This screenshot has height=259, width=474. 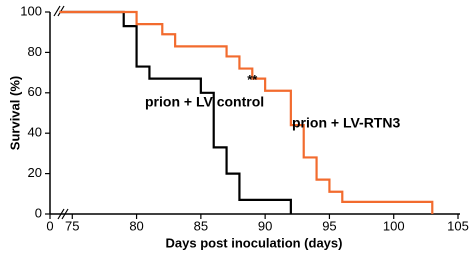 What do you see at coordinates (346, 123) in the screenshot?
I see `series-label: prion + LV-RTN3` at bounding box center [346, 123].